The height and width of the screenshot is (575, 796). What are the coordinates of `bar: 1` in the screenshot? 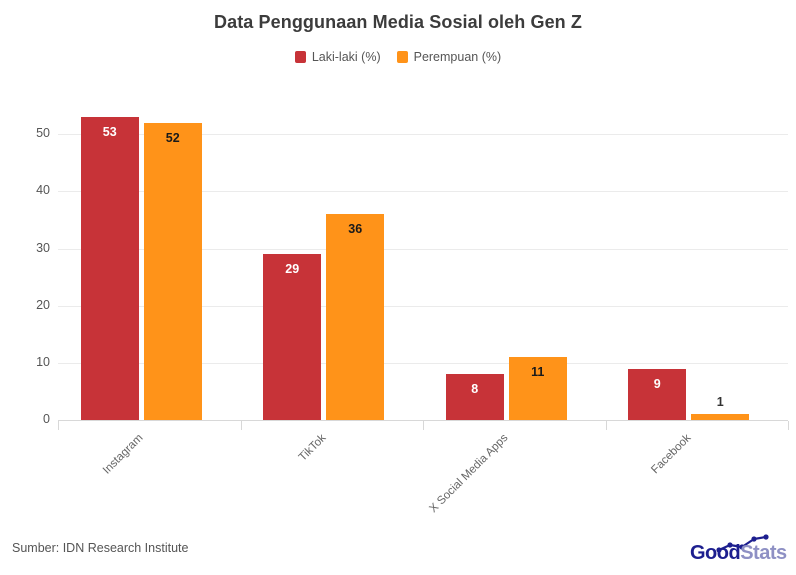 It's located at (720, 407).